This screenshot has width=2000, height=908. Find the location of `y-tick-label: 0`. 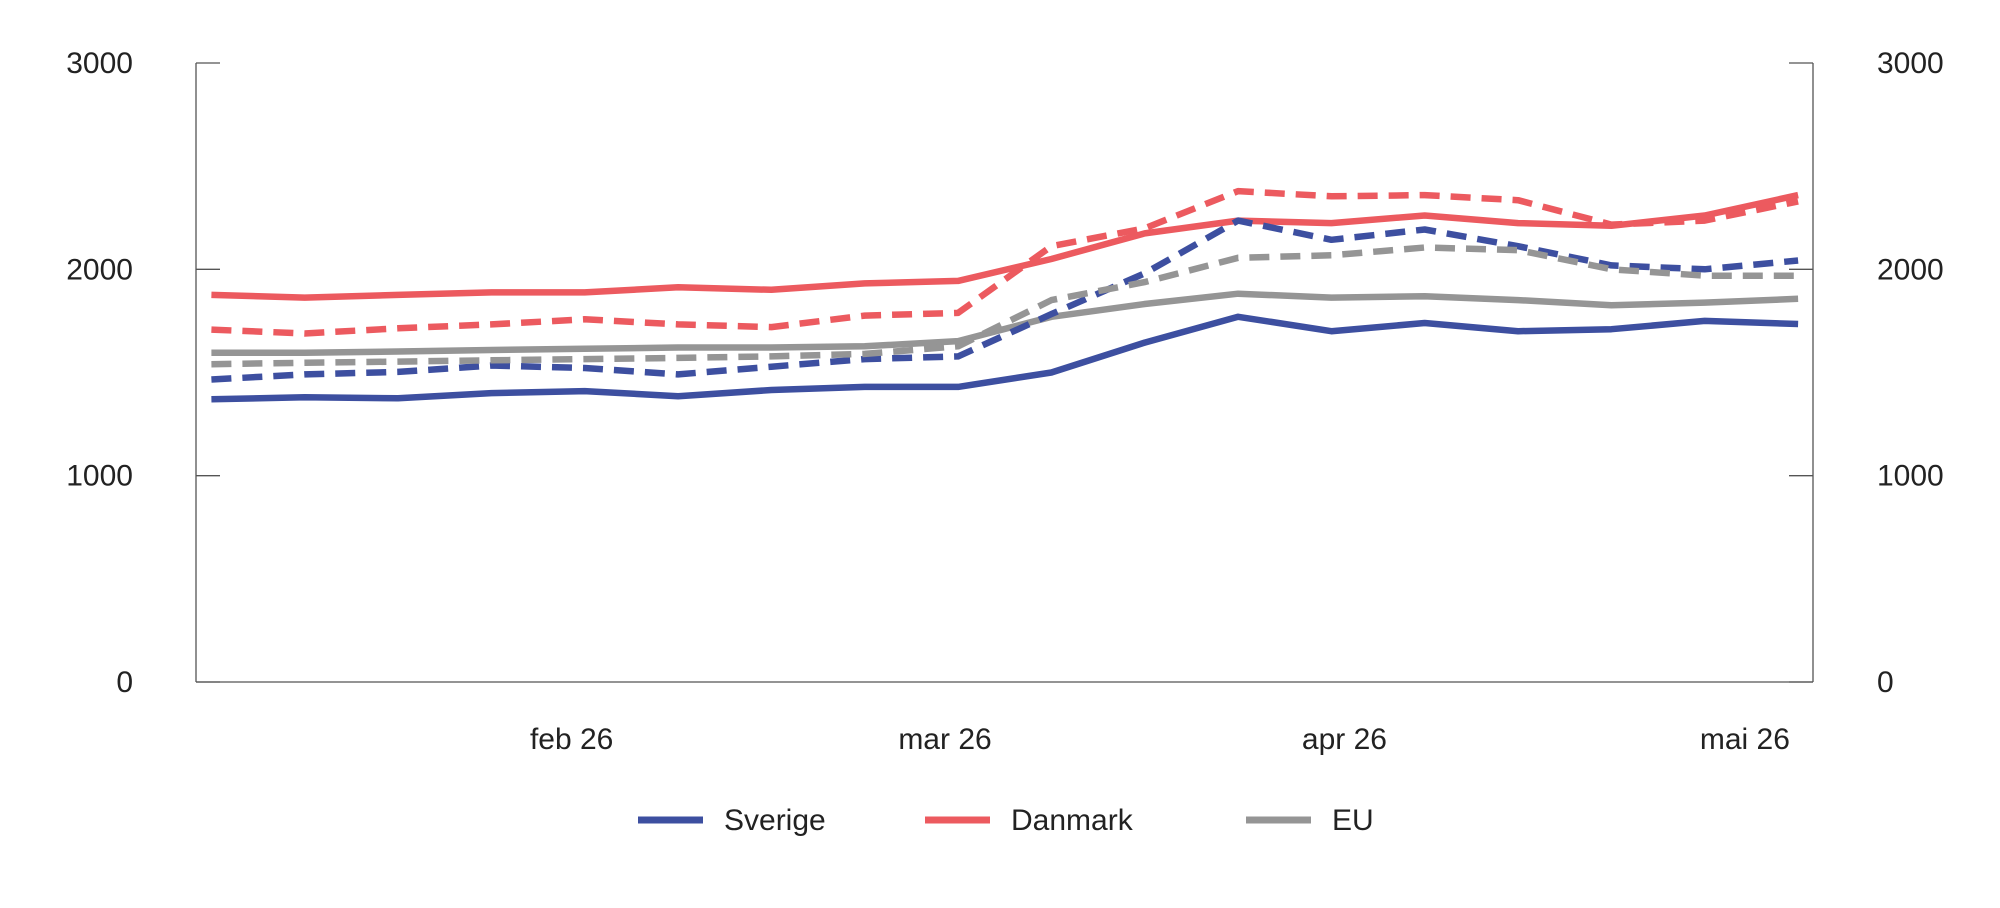

y-tick-label: 0 is located at coordinates (124, 682).